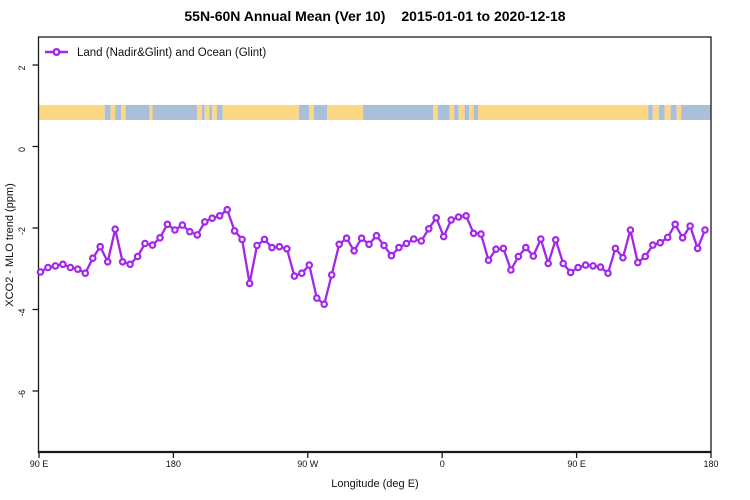  Describe the element at coordinates (483, 16) in the screenshot. I see `chart-title-daterange: 2015-01-01 to 2020-12-18` at that location.